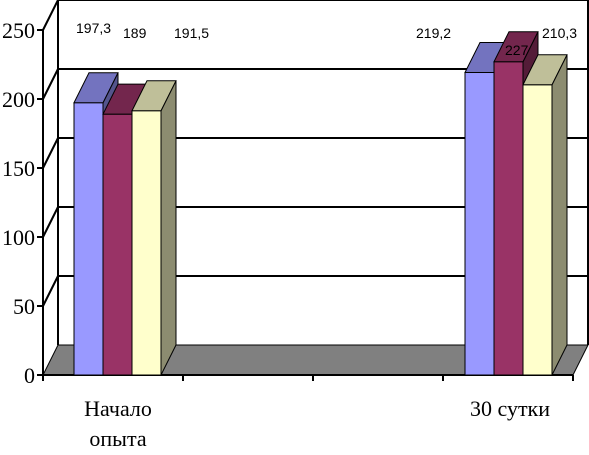 This screenshot has width=589, height=455. Describe the element at coordinates (93, 28) in the screenshot. I see `data-label: 197,3` at that location.